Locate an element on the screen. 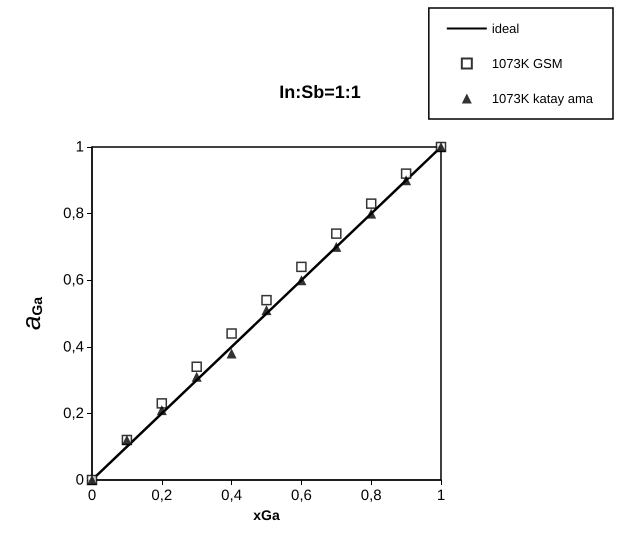  y-tick-label: 1 is located at coordinates (80, 147).